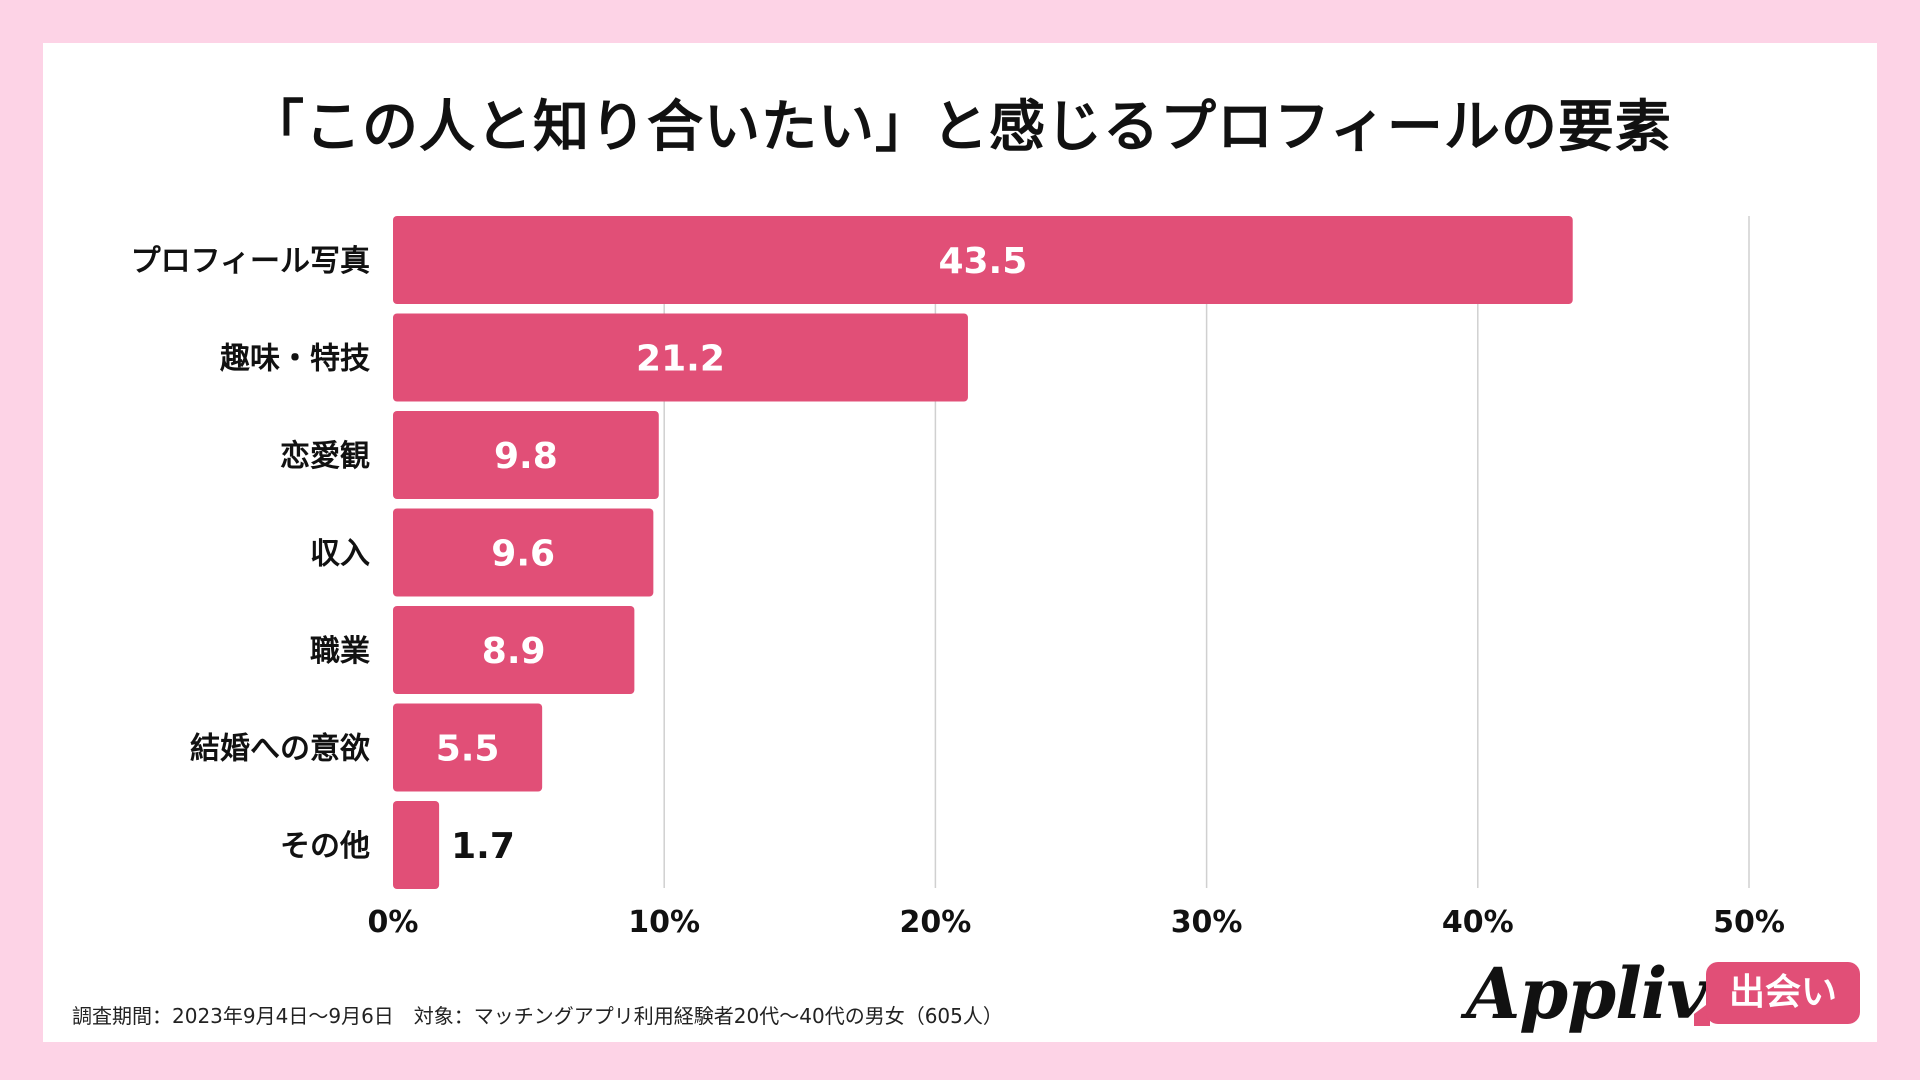  What do you see at coordinates (1478, 922) in the screenshot?
I see `x-tick-label: 40%` at bounding box center [1478, 922].